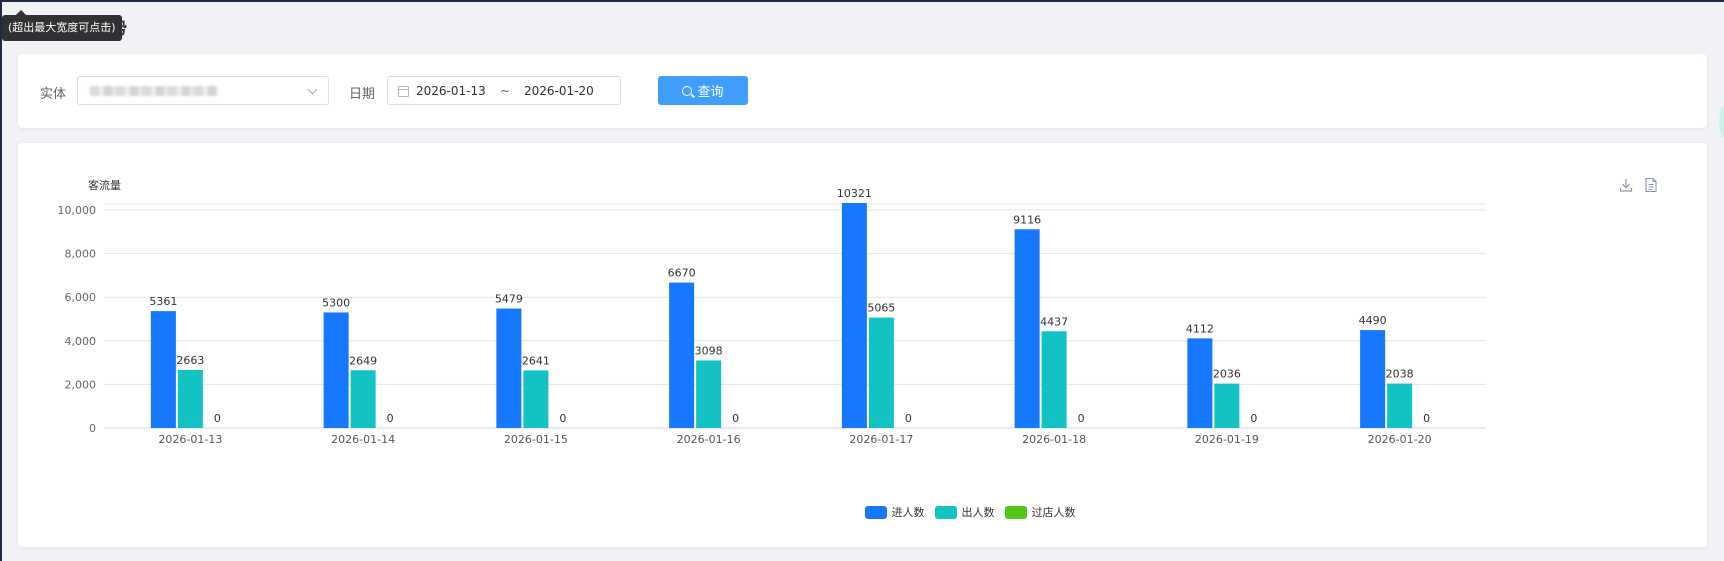 The image size is (1724, 561). I want to click on entity-select, so click(203, 90).